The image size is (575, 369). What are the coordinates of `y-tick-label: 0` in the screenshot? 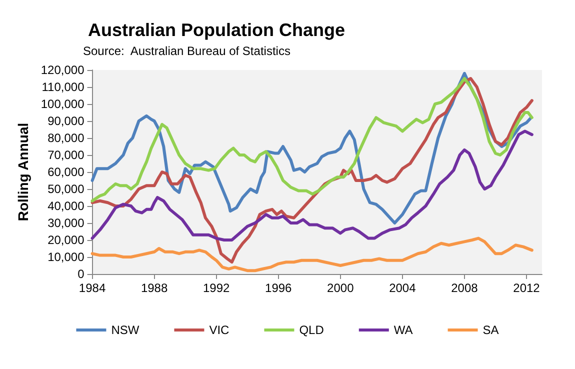 It's located at (81, 274).